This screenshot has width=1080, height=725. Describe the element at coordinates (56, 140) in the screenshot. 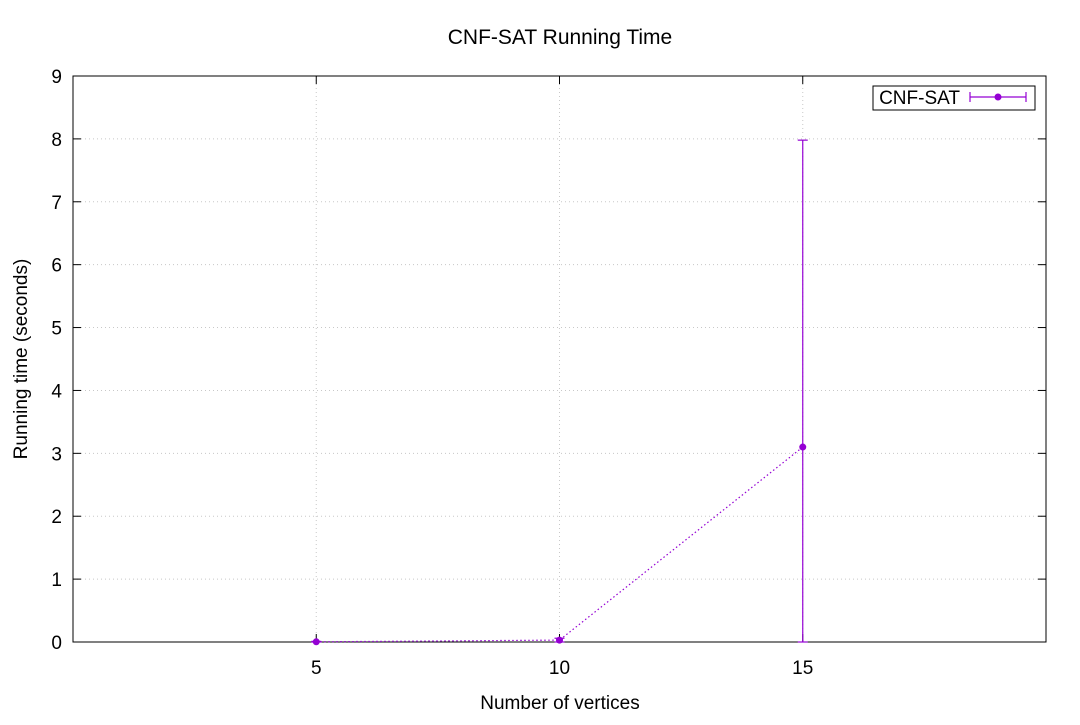

I see `y-tick-label: 8` at that location.